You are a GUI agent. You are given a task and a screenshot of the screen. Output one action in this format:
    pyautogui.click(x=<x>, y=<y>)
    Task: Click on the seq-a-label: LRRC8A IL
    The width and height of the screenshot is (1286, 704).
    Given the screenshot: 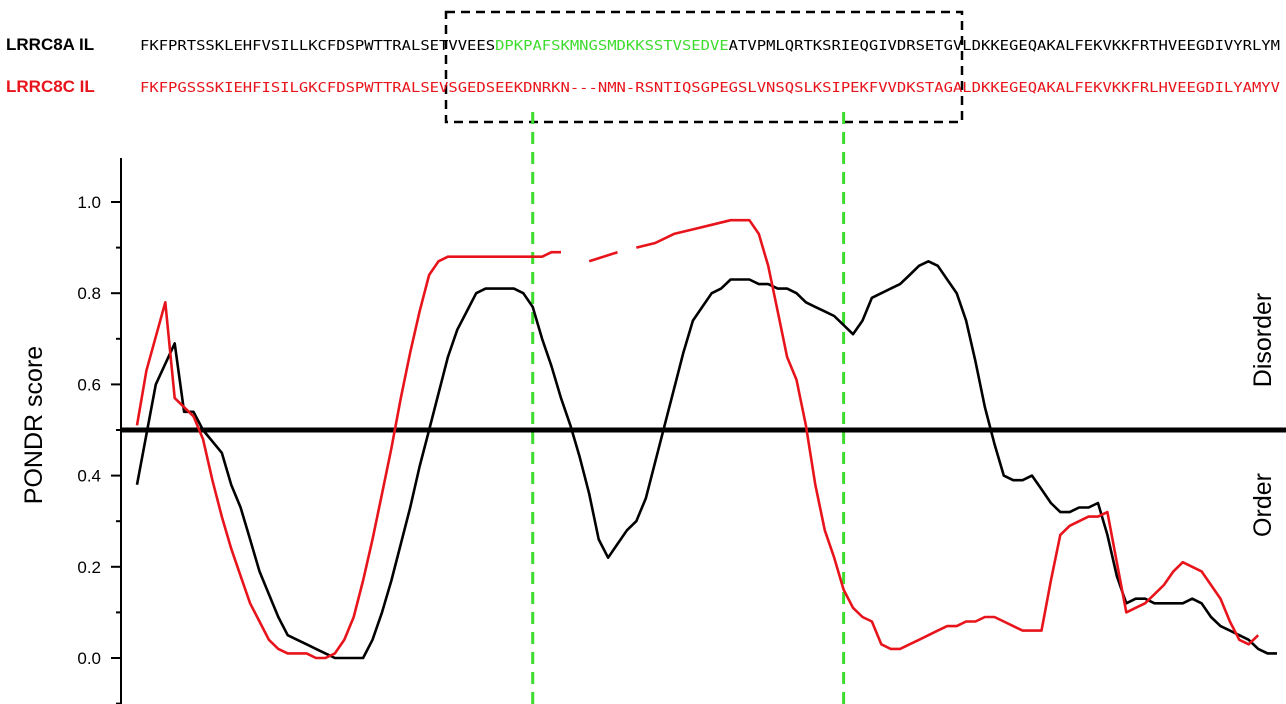 What is the action you would take?
    pyautogui.click(x=50, y=44)
    